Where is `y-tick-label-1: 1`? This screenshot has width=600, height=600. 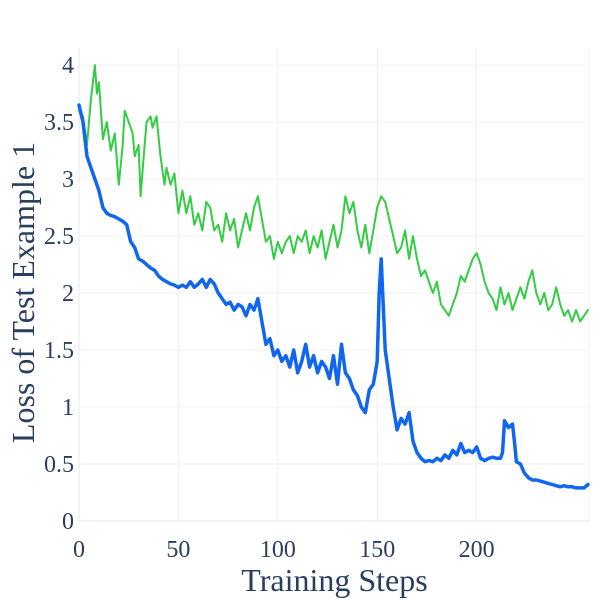 y-tick-label-1: 1 is located at coordinates (68, 408).